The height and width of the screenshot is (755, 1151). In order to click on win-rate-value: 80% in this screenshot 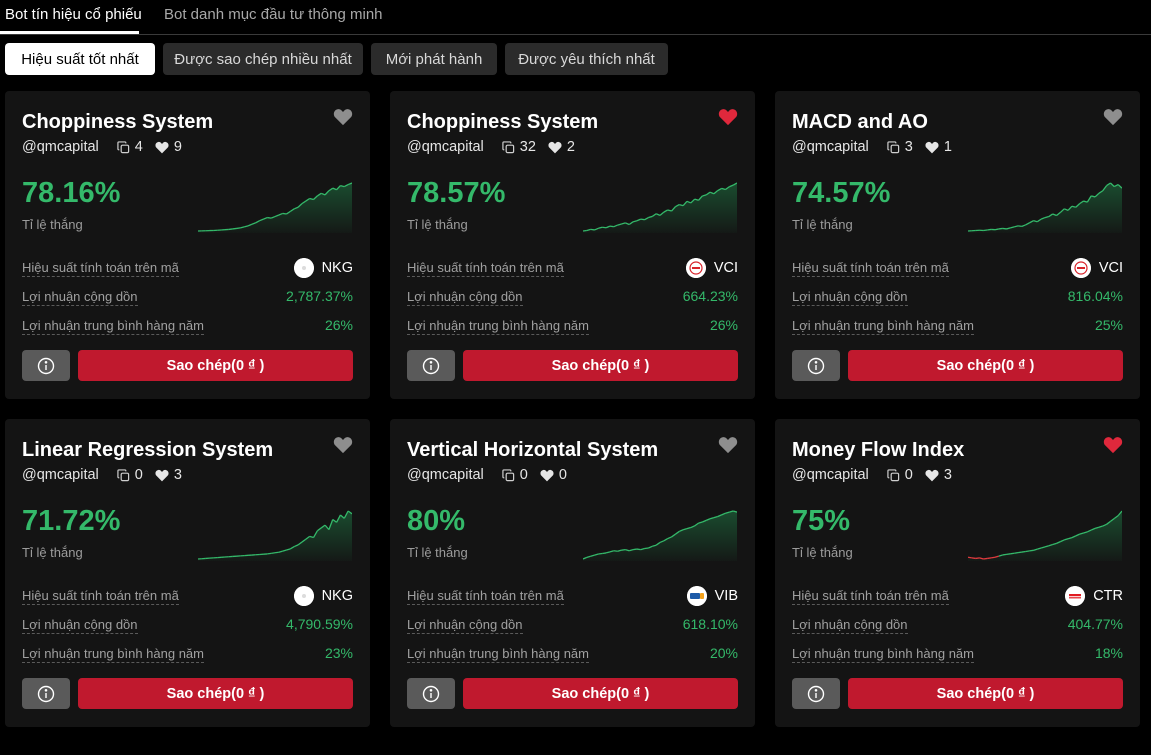, I will do `click(436, 521)`.